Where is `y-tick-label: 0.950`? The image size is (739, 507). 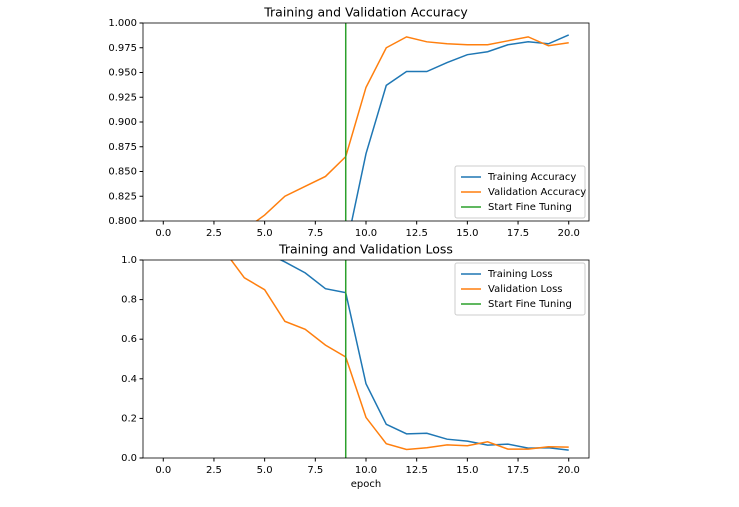 y-tick-label: 0.950 is located at coordinates (122, 73).